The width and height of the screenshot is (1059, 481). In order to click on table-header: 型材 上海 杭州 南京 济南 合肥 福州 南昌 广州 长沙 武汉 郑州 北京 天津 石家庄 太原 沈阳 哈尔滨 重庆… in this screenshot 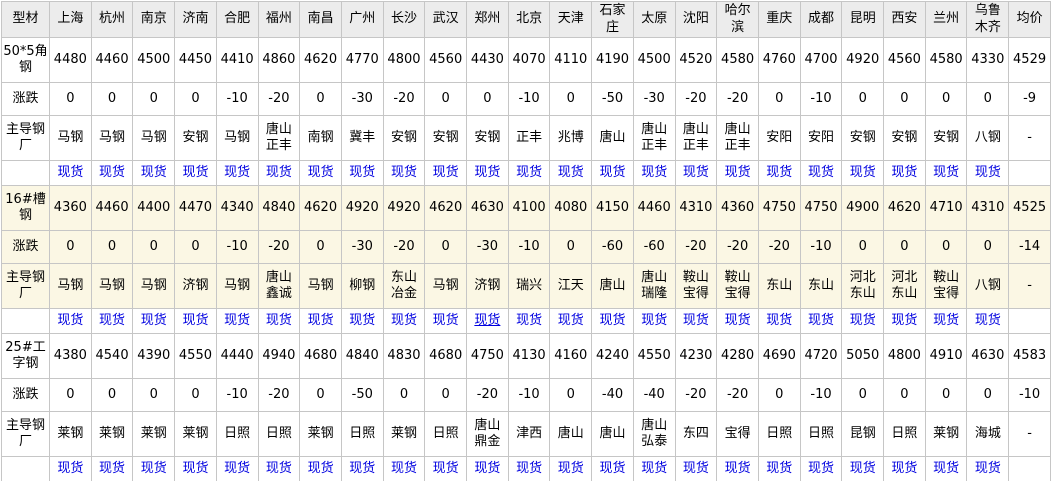, I will do `click(526, 19)`.